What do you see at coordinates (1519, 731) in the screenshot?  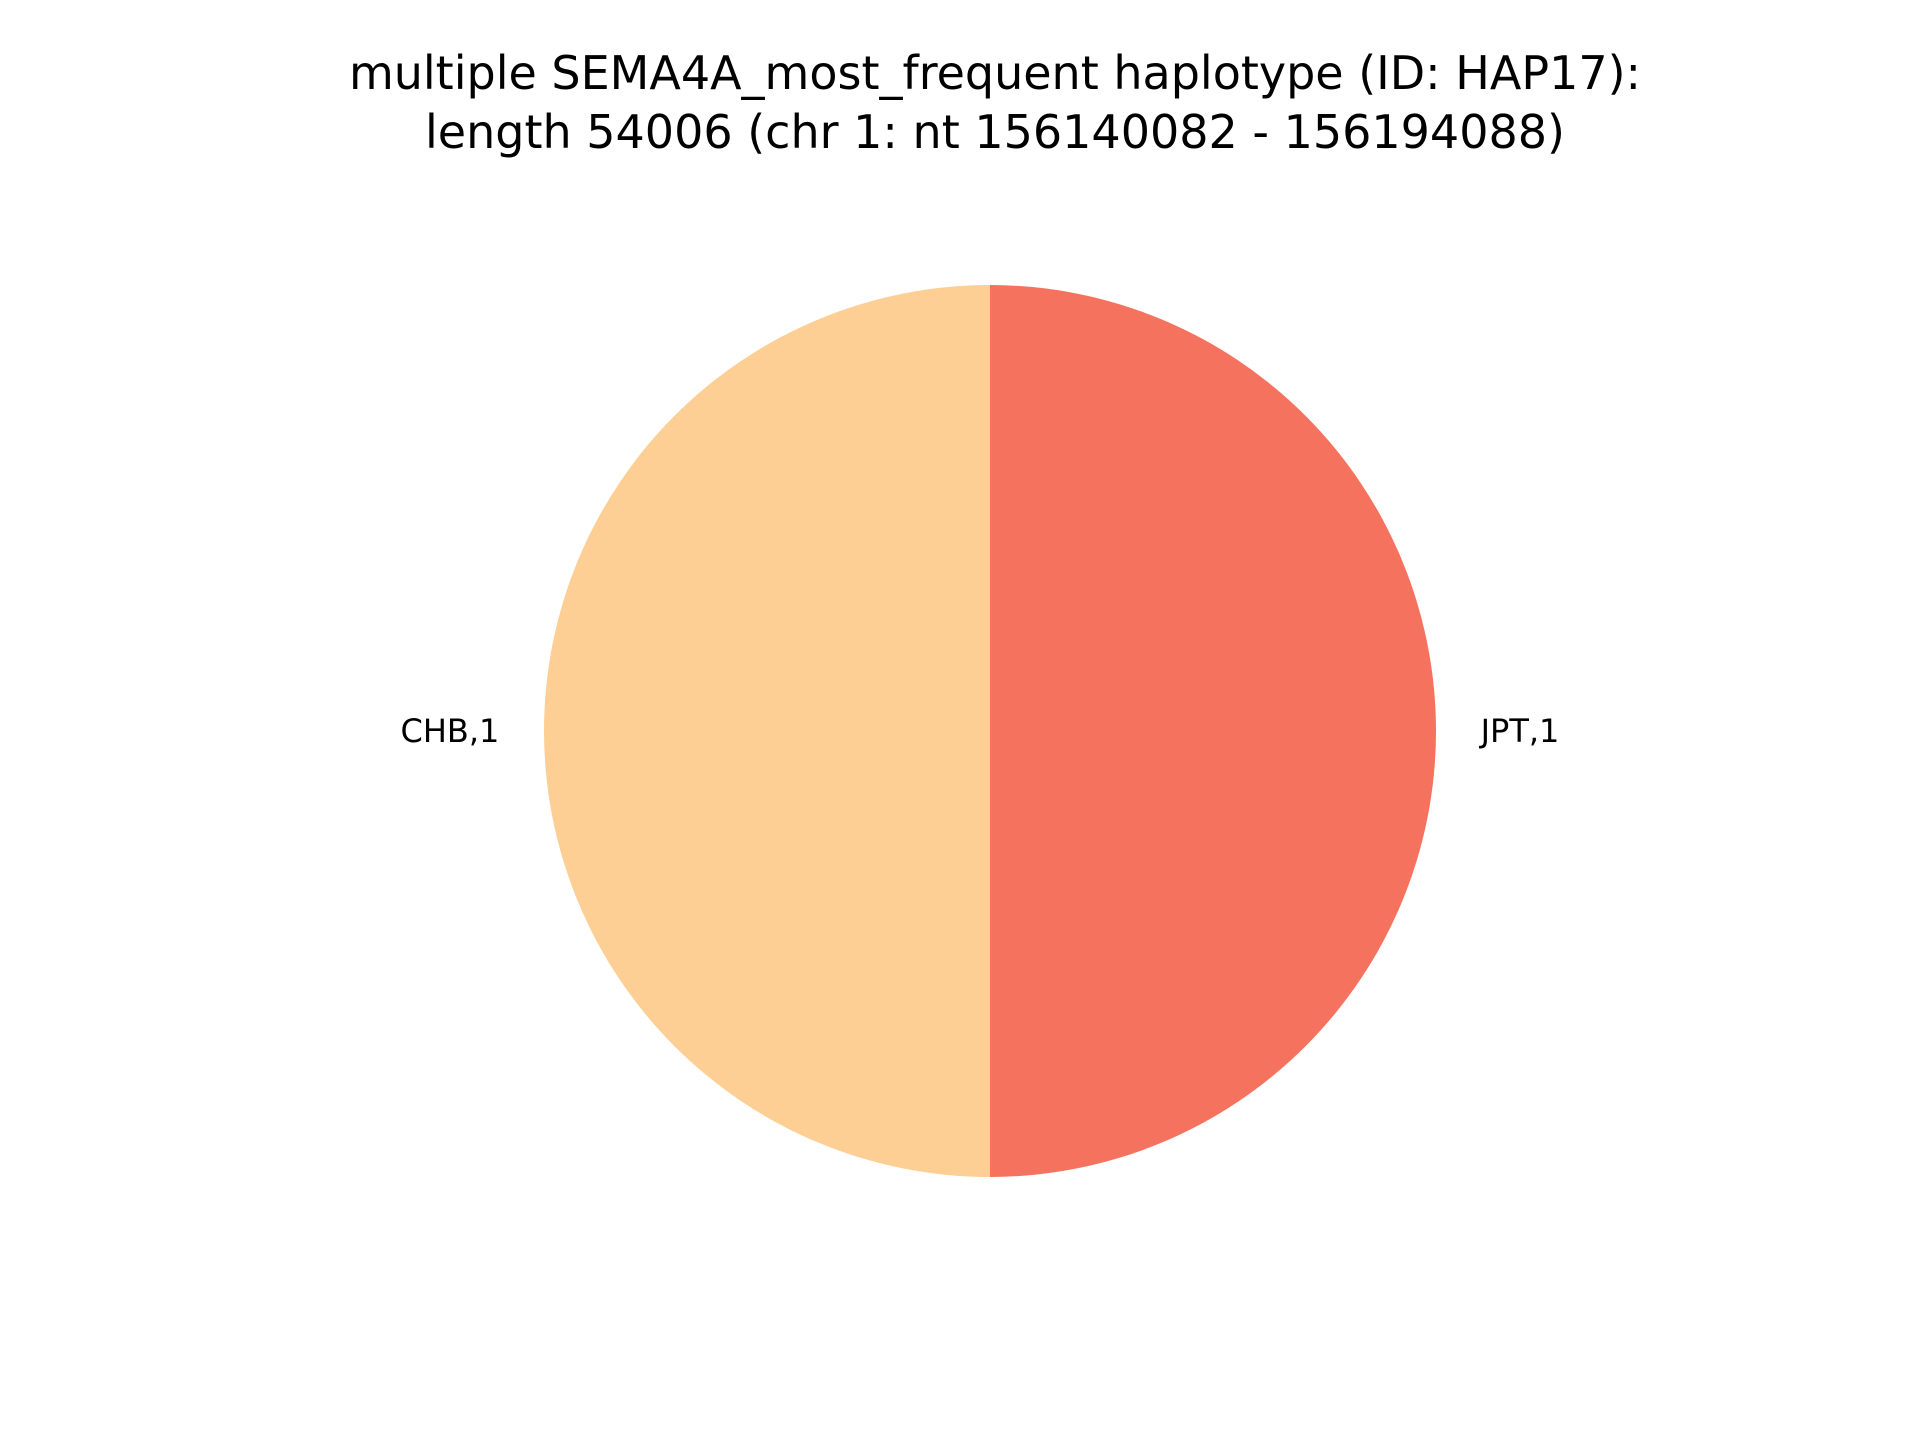 I see `pie-slice-label-jpt: JPT,1` at bounding box center [1519, 731].